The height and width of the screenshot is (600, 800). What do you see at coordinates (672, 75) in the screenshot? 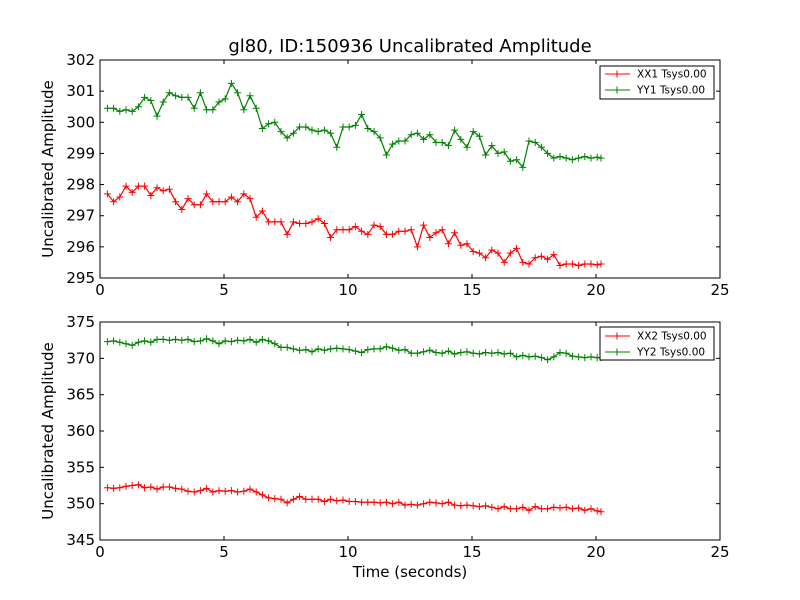
I see `xx1-legend-label: XX1 Tsys0.00` at bounding box center [672, 75].